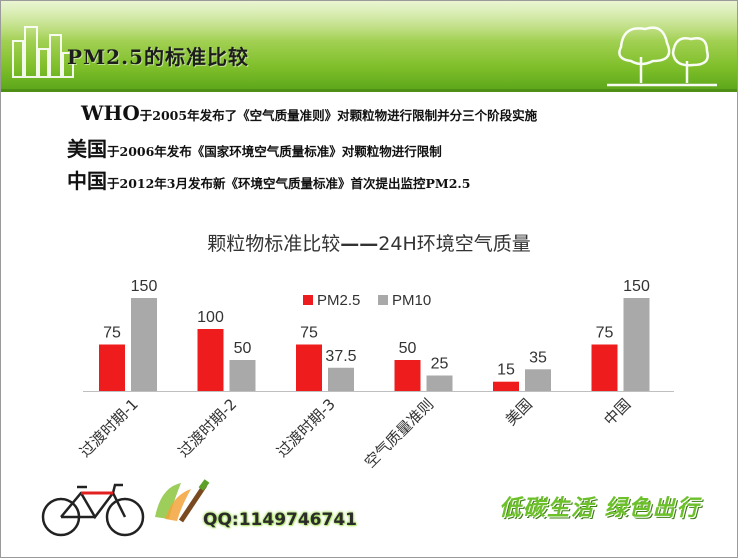  I want to click on intro-text: 于2012年3月发布新《环境空气质量标准》首次提出监控PM2.5, so click(289, 183).